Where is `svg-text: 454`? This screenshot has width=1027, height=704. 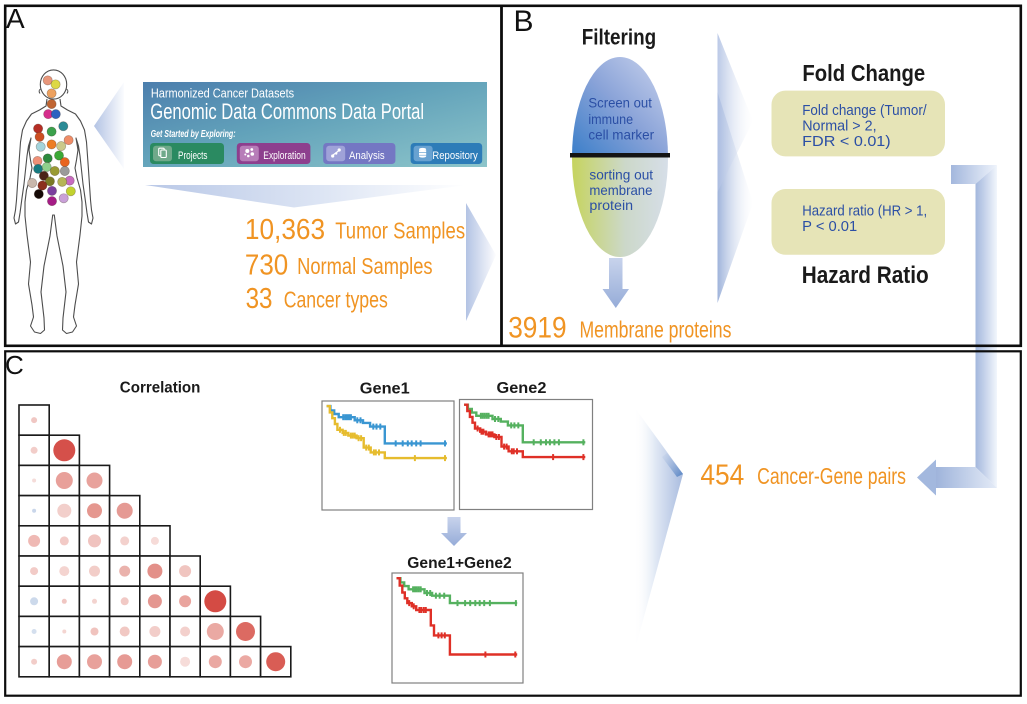
svg-text: 454 is located at coordinates (722, 475).